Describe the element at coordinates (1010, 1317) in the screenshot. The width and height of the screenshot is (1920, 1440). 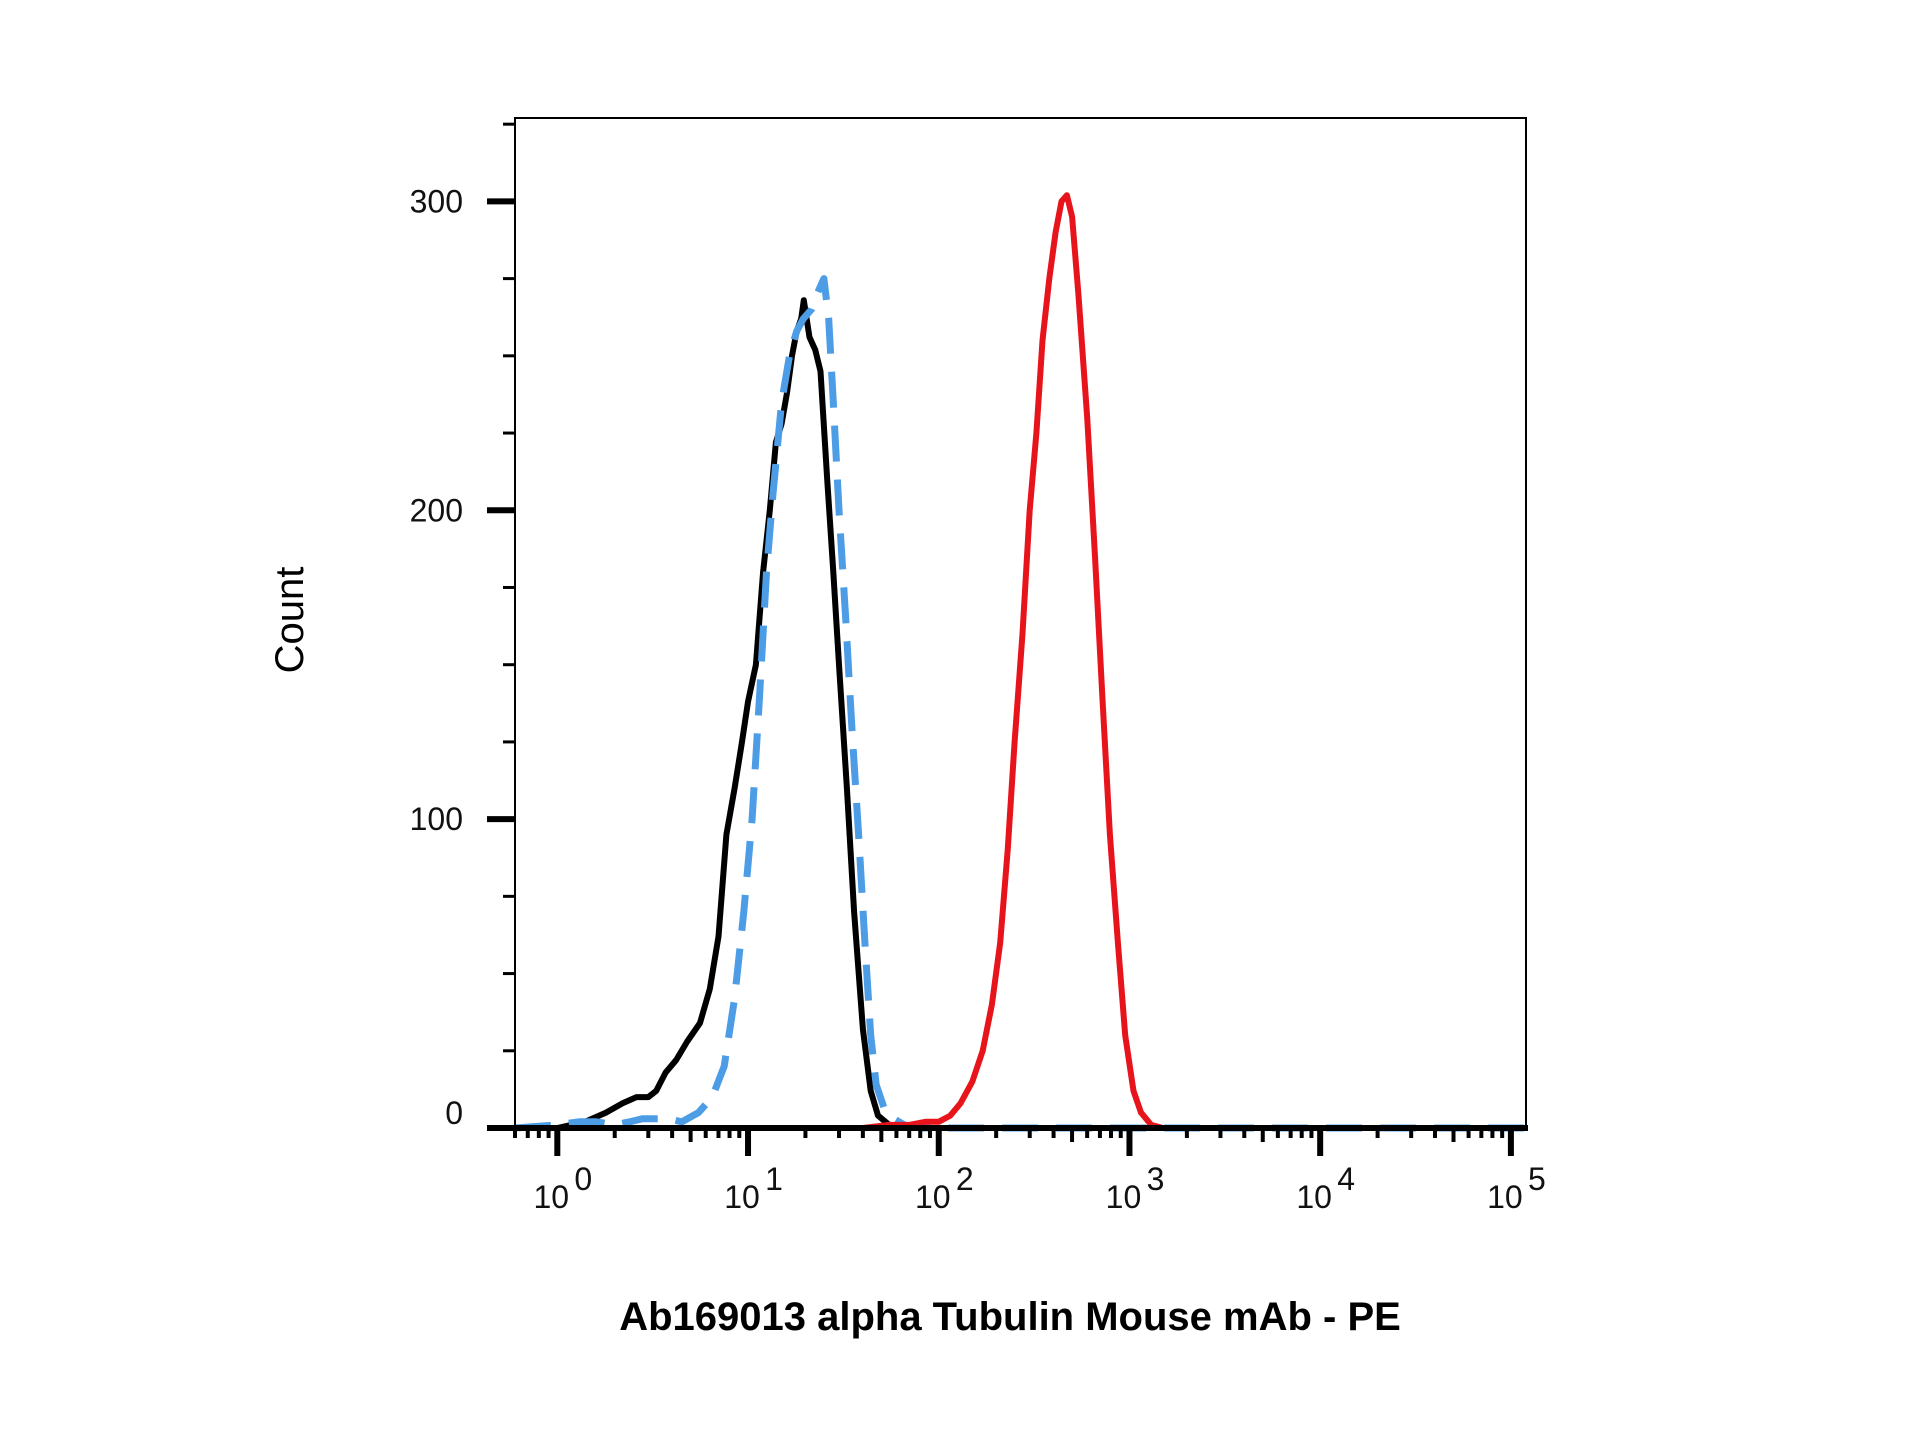
I see `x-axis-title: Ab169013 alpha Tubulin Mouse mAb - PE` at that location.